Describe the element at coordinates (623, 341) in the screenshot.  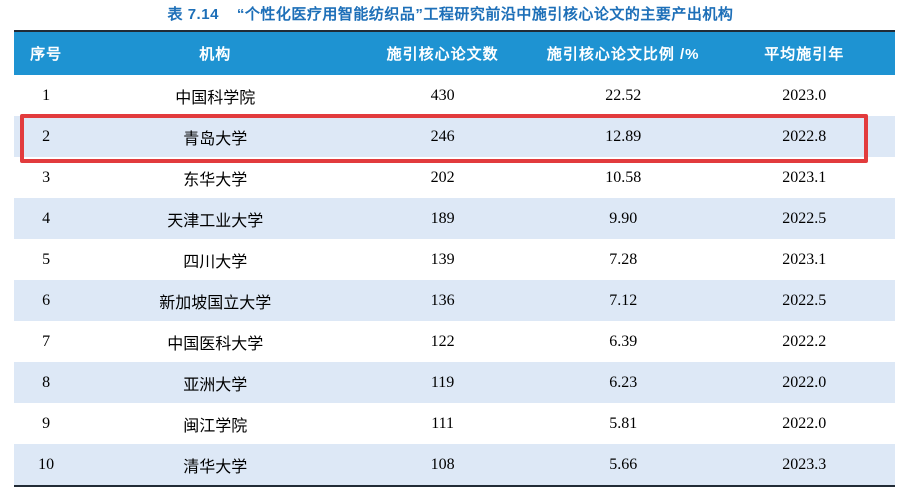
I see `cell-paper-ratio: 6.39` at that location.